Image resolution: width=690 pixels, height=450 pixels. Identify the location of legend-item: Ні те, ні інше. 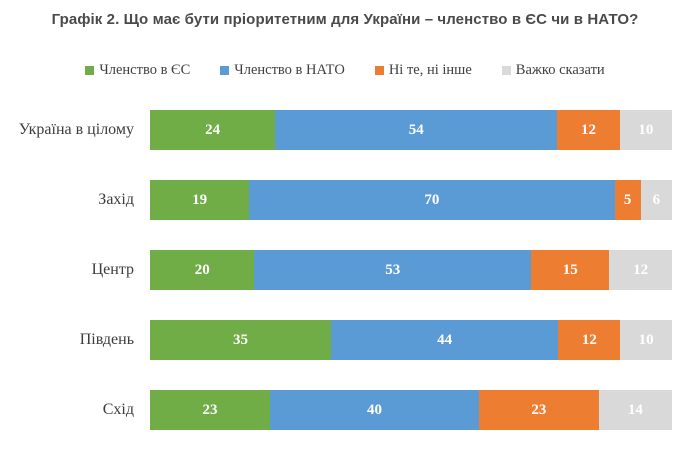
(423, 70).